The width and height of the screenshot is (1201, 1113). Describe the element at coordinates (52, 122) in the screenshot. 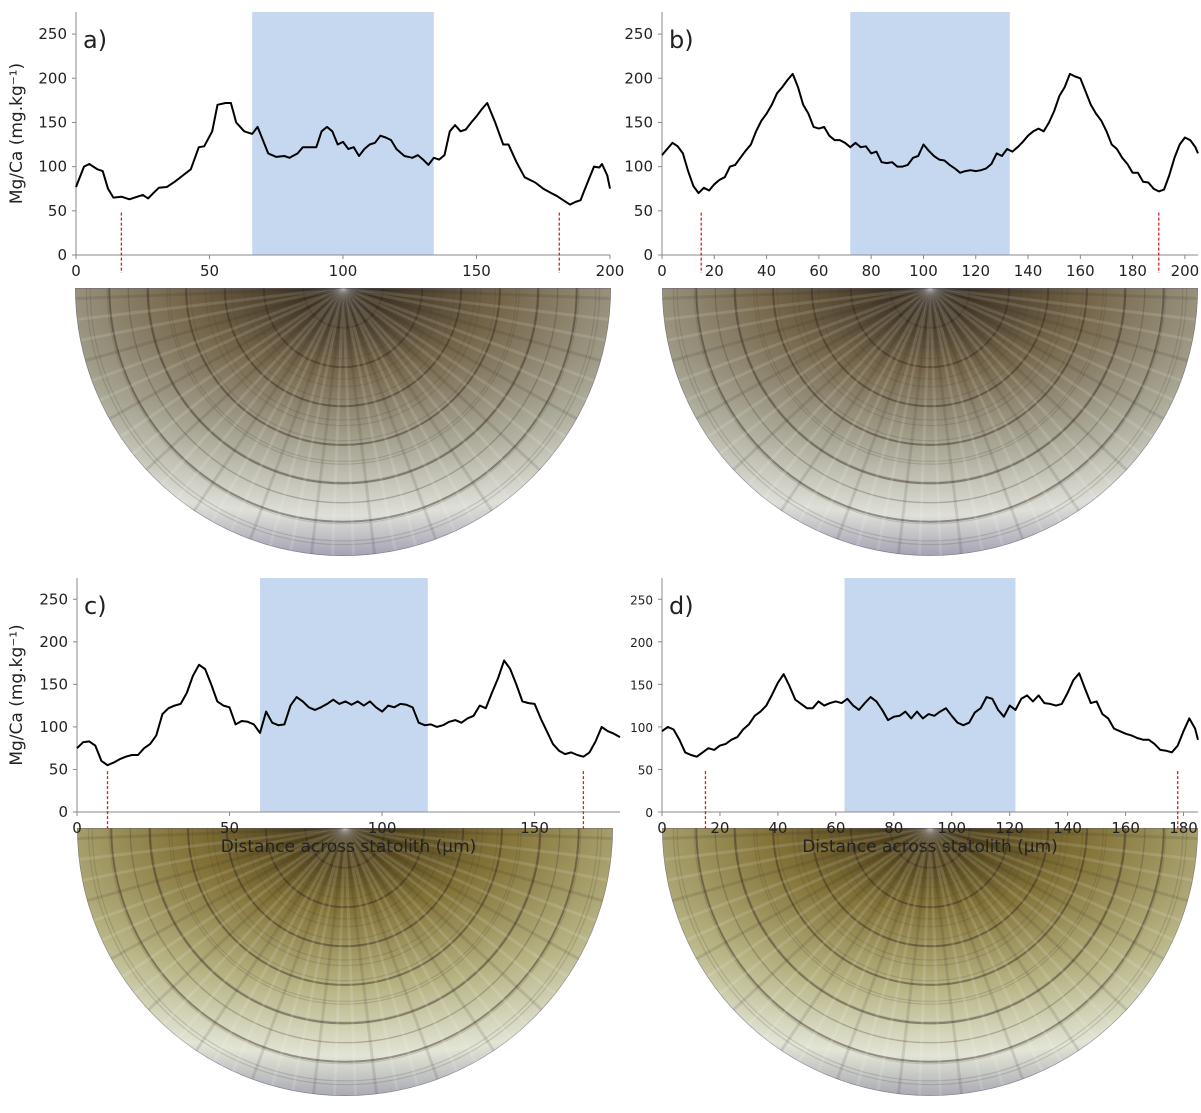

I see `y-tick-label: 150` at that location.